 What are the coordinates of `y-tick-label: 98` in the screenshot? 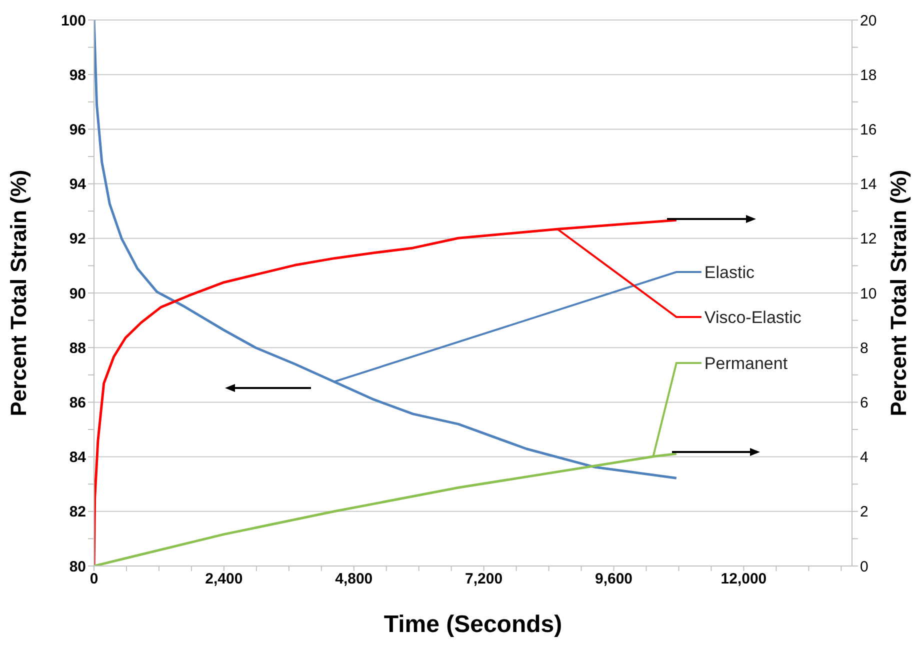 It's located at (77, 75).